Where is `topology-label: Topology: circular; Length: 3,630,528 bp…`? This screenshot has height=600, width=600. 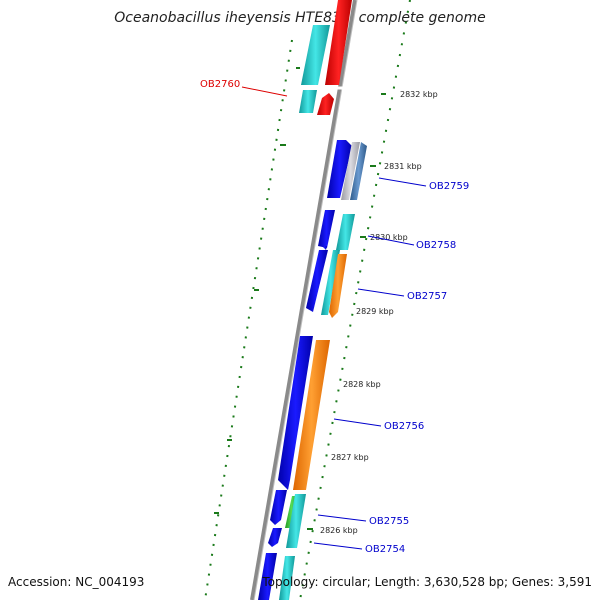
topology-label: Topology: circular; Length: 3,630,528 bp… is located at coordinates (427, 582).